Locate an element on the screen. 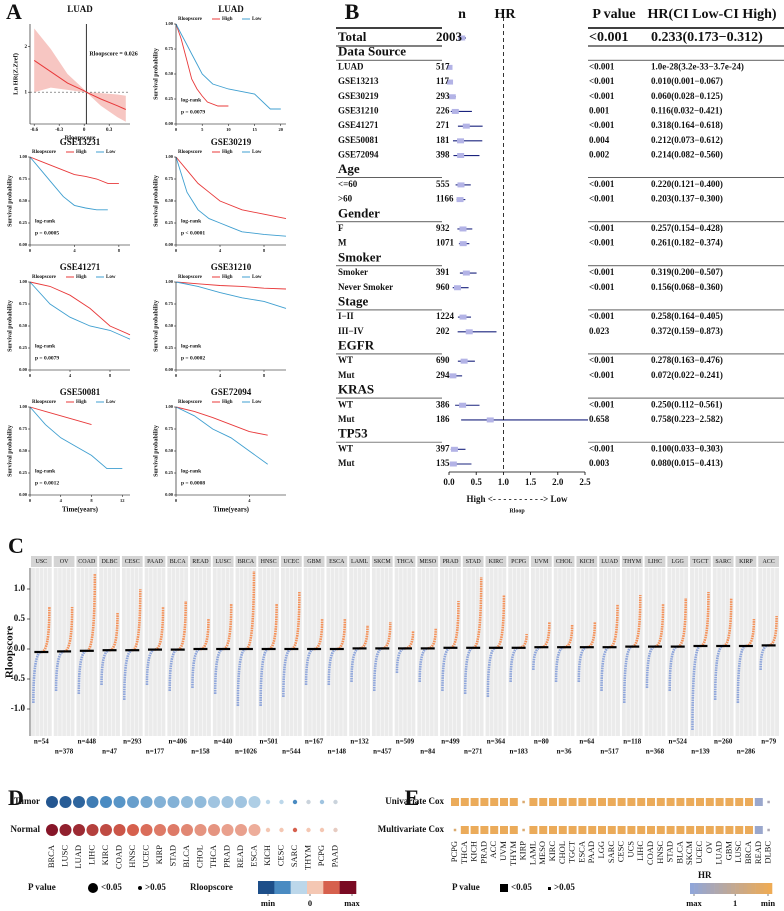  row-n: 391 is located at coordinates (443, 272).